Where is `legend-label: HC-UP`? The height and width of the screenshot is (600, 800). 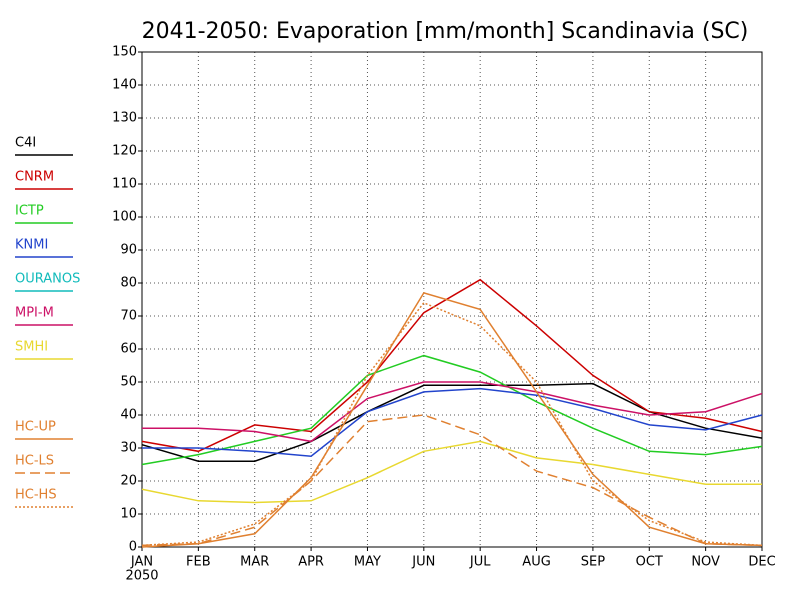
legend-label: HC-UP is located at coordinates (35, 427).